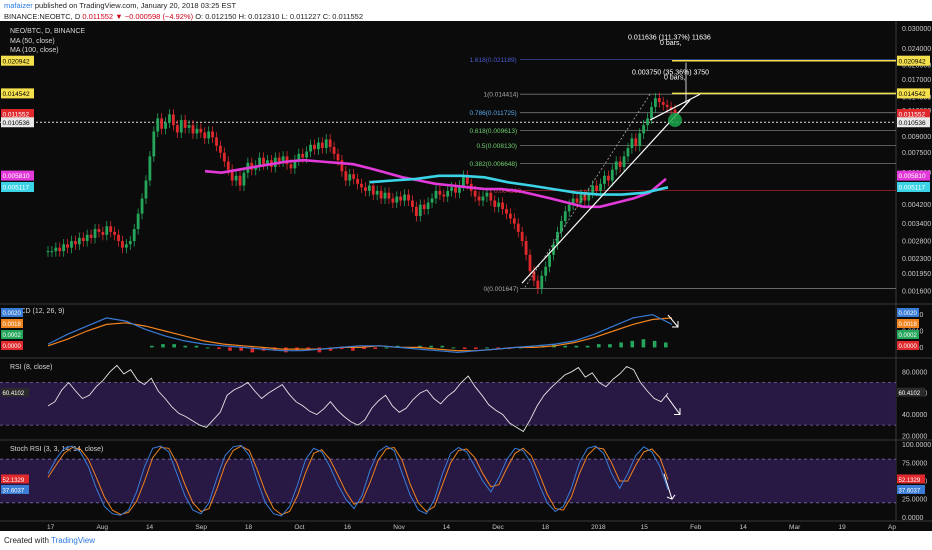 Image resolution: width=932 pixels, height=550 pixels. What do you see at coordinates (914, 436) in the screenshot?
I see `rsi-tick-label: 20.0000` at bounding box center [914, 436].